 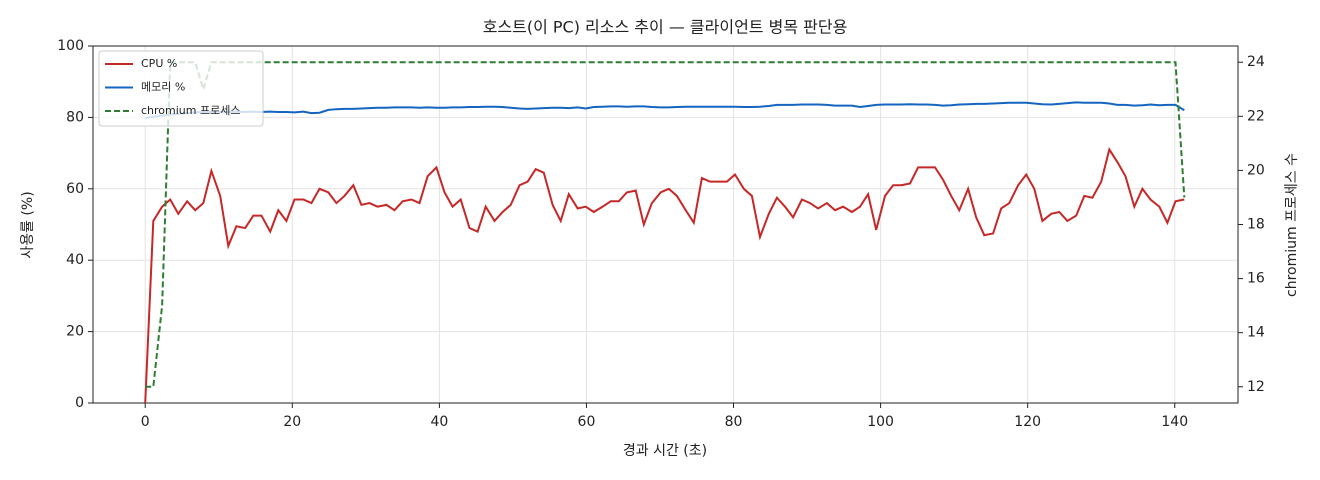 What do you see at coordinates (1174, 422) in the screenshot?
I see `x-tick-label: 140` at bounding box center [1174, 422].